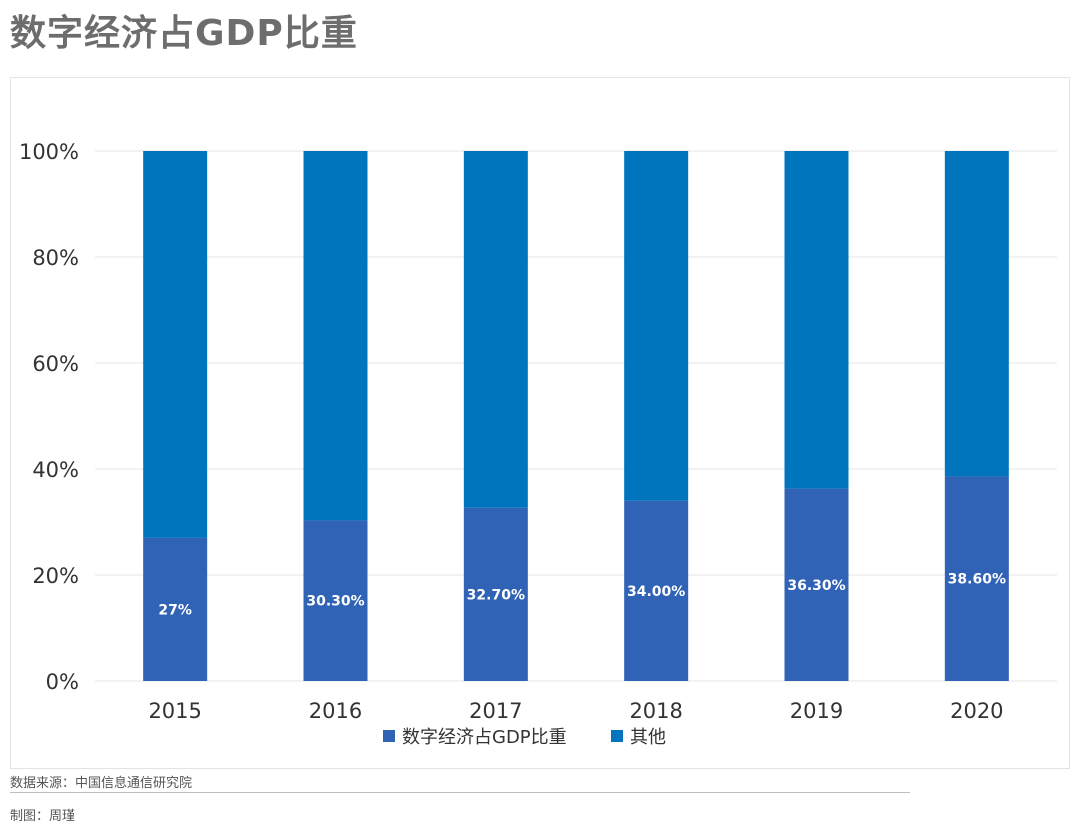 The image size is (1080, 831). I want to click on data-source-note: 数据来源：中国信息通信研究院, so click(101, 783).